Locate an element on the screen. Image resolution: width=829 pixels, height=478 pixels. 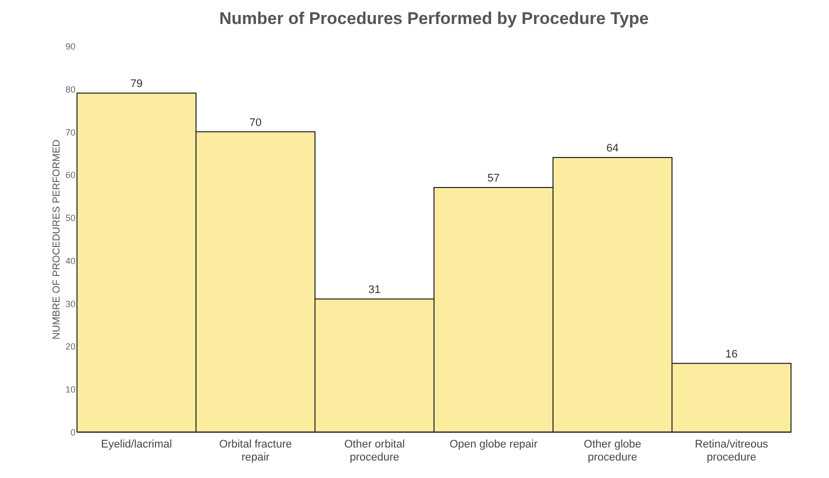
y-tick-label: 90 is located at coordinates (70, 47).